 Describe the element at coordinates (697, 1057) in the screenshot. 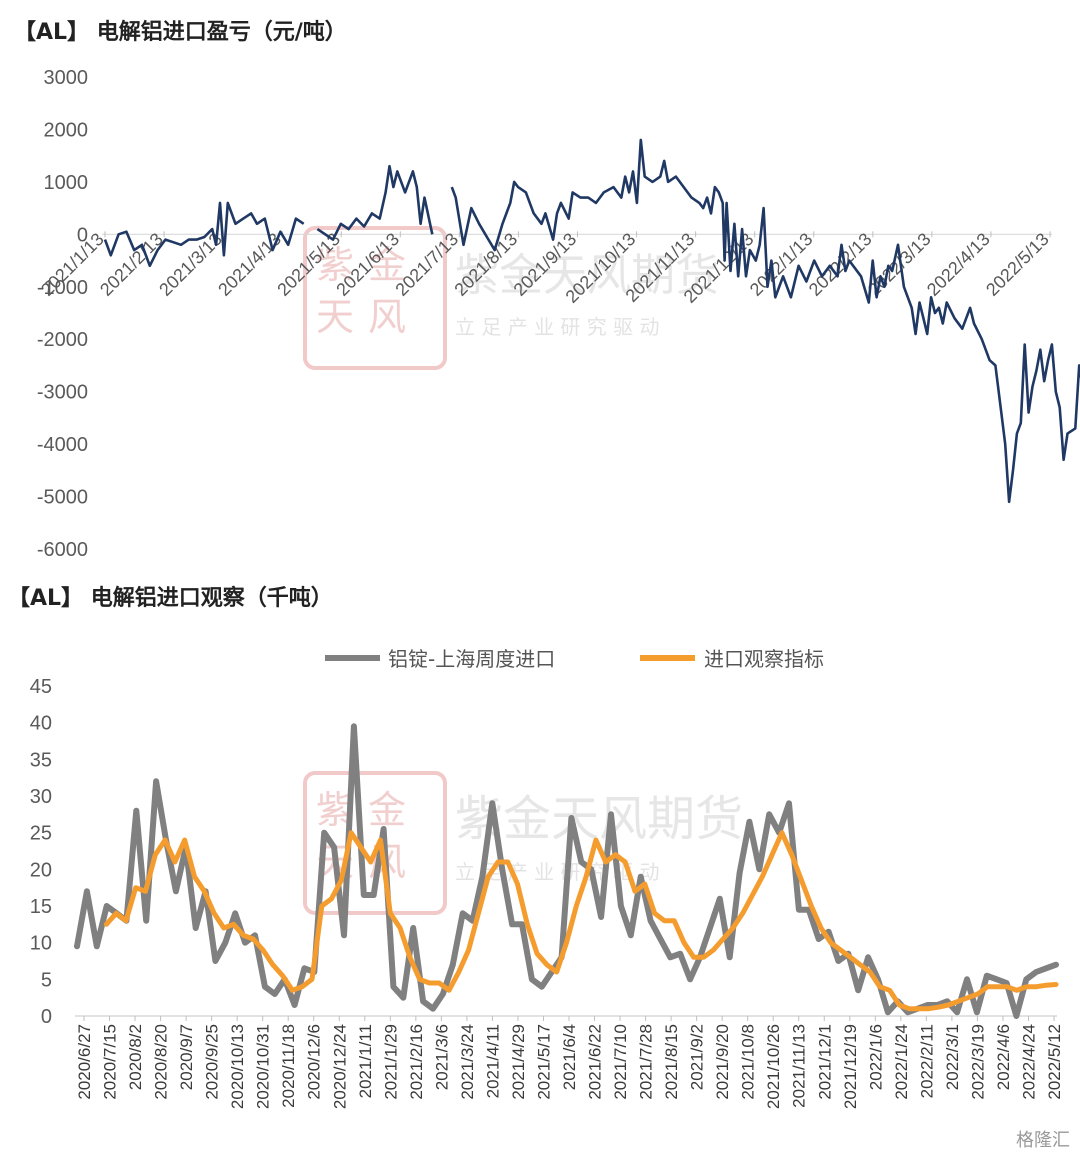

I see `x-tick-label: 2021/9/2` at that location.